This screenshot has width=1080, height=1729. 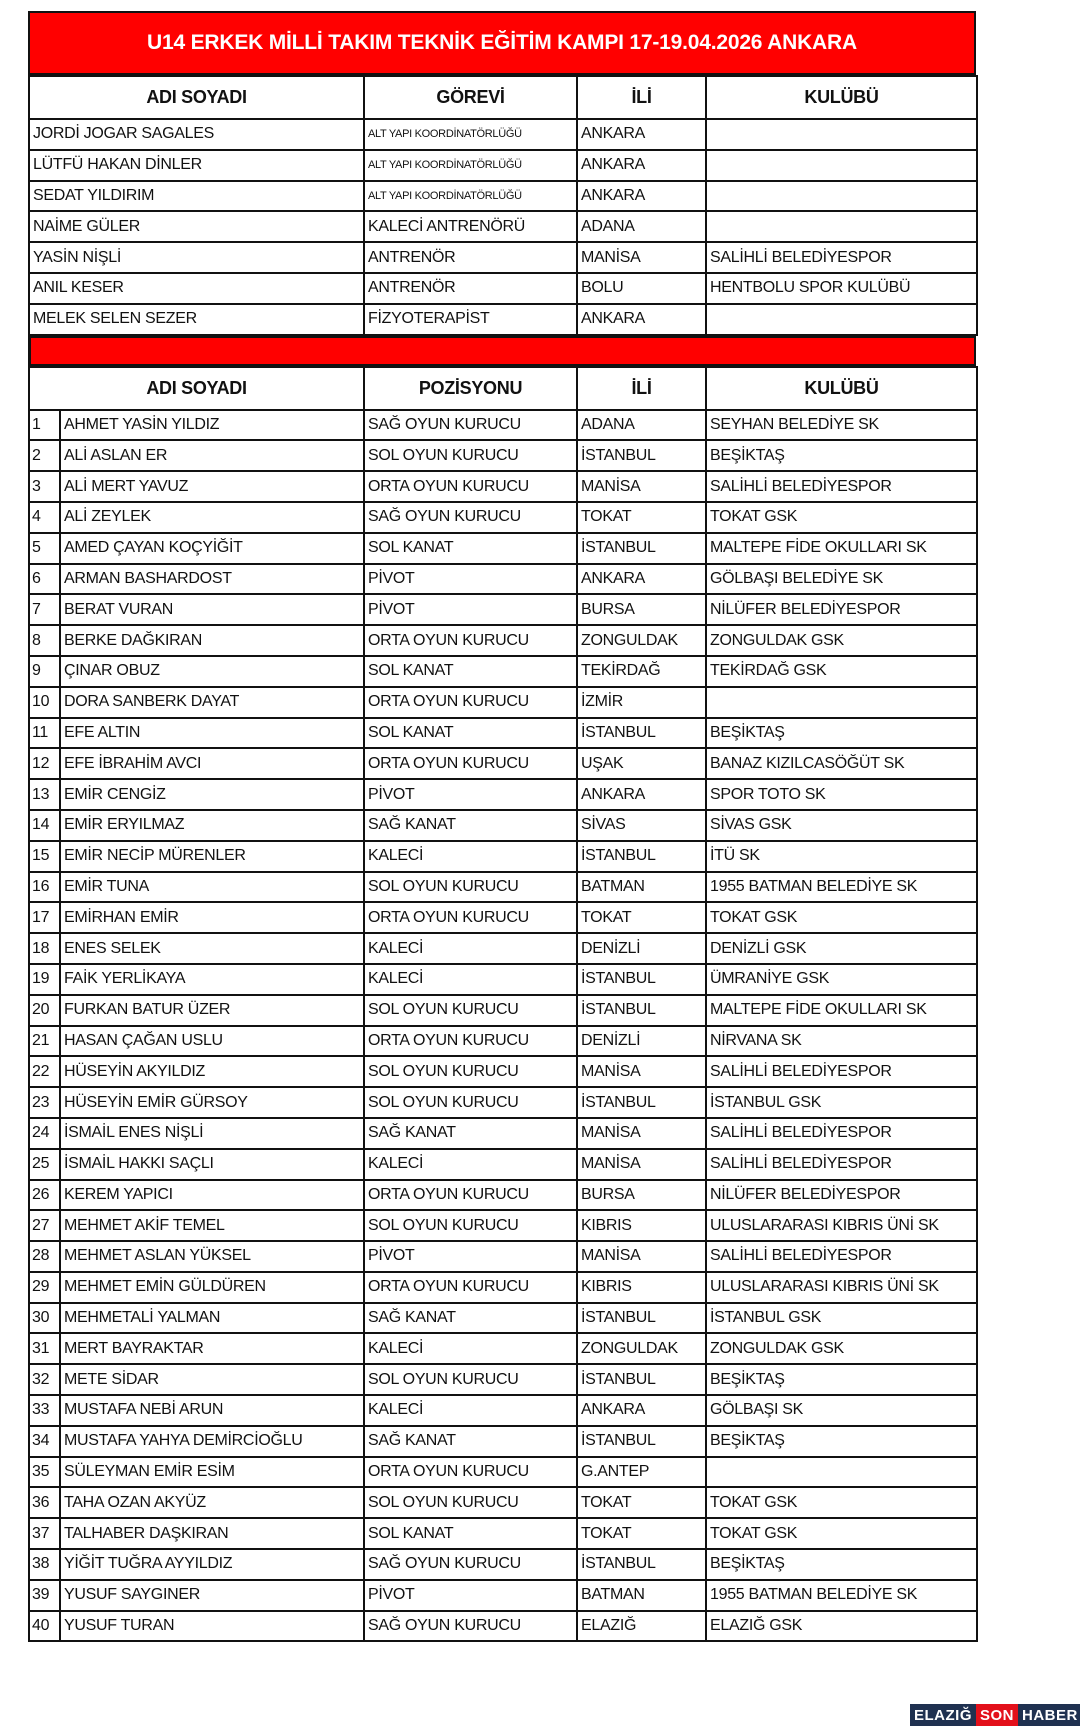 I want to click on watermark-logo: ELAZIĞ SON HABER, so click(x=995, y=1715).